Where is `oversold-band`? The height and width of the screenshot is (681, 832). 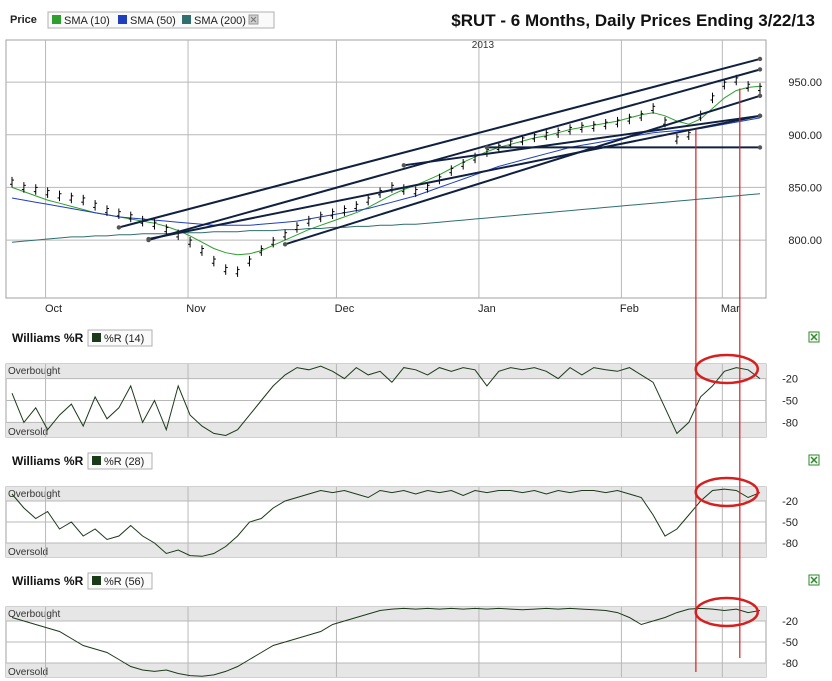
oversold-band is located at coordinates (386, 550).